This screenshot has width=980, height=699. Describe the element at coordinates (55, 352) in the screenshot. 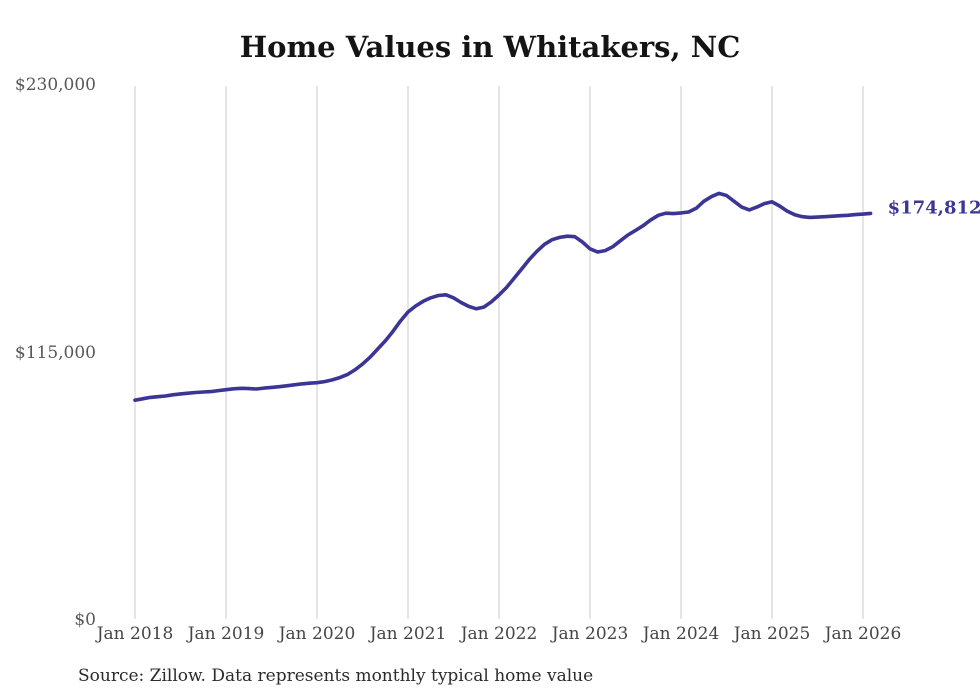

I see `y-axis-tick-label: $115,000` at that location.